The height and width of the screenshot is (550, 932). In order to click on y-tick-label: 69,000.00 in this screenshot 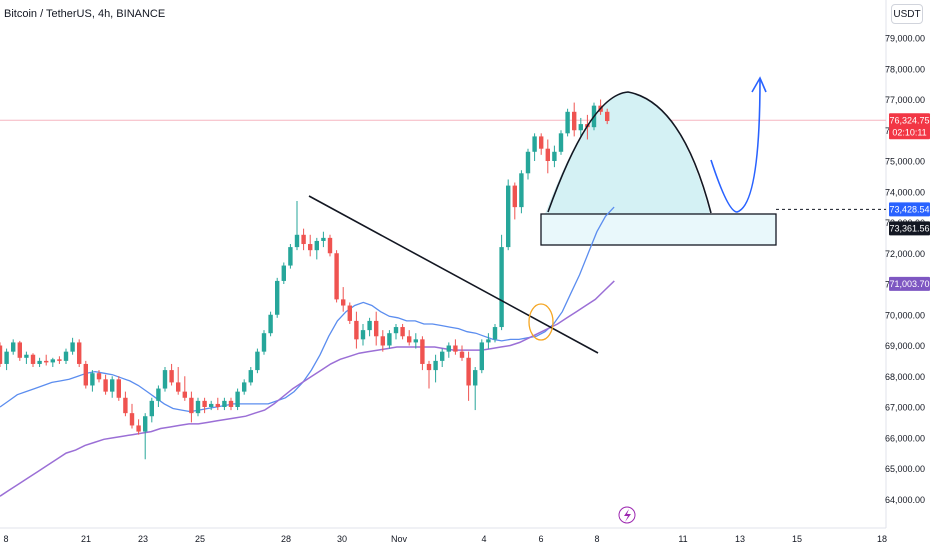, I will do `click(905, 346)`.